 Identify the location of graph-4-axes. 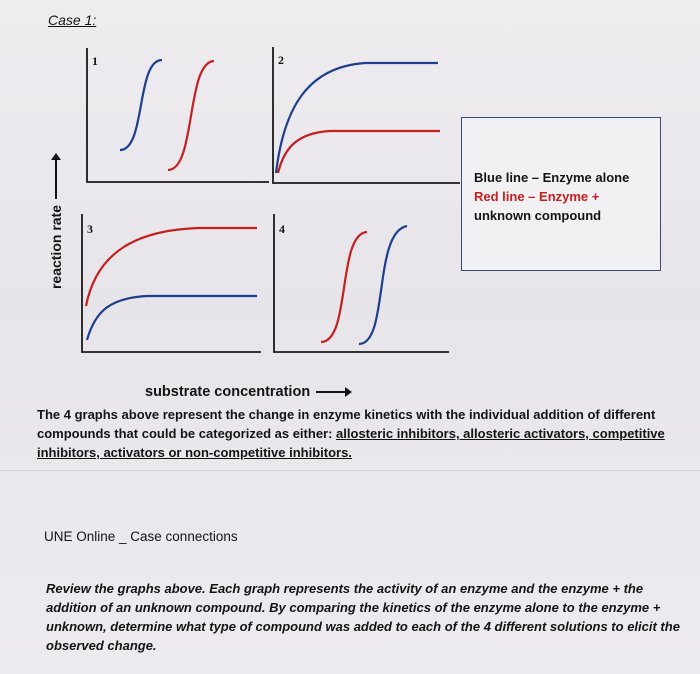
(361, 283).